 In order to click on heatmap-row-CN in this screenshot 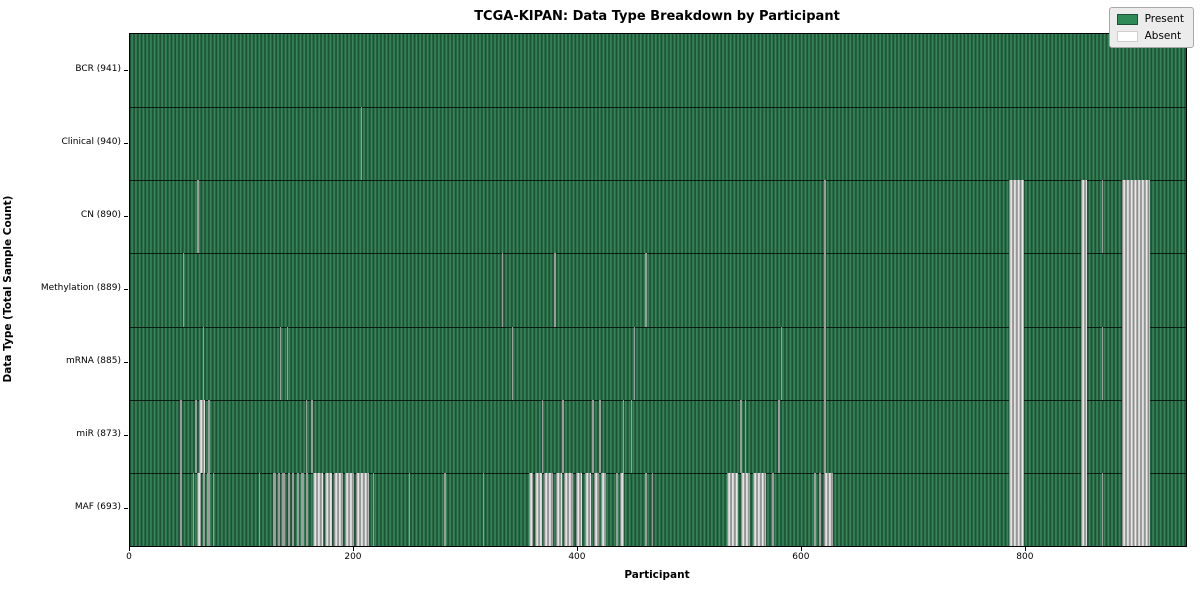, I will do `click(658, 217)`.